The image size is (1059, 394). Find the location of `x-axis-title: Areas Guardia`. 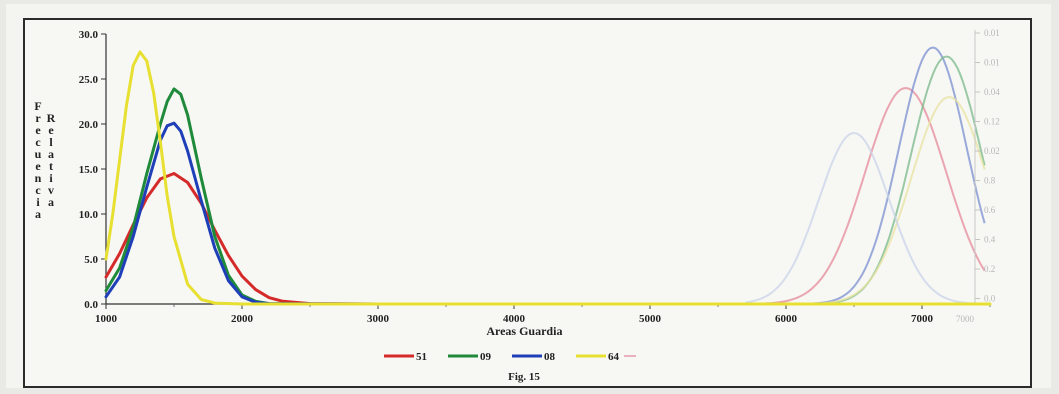

x-axis-title: Areas Guardia is located at coordinates (524, 331).